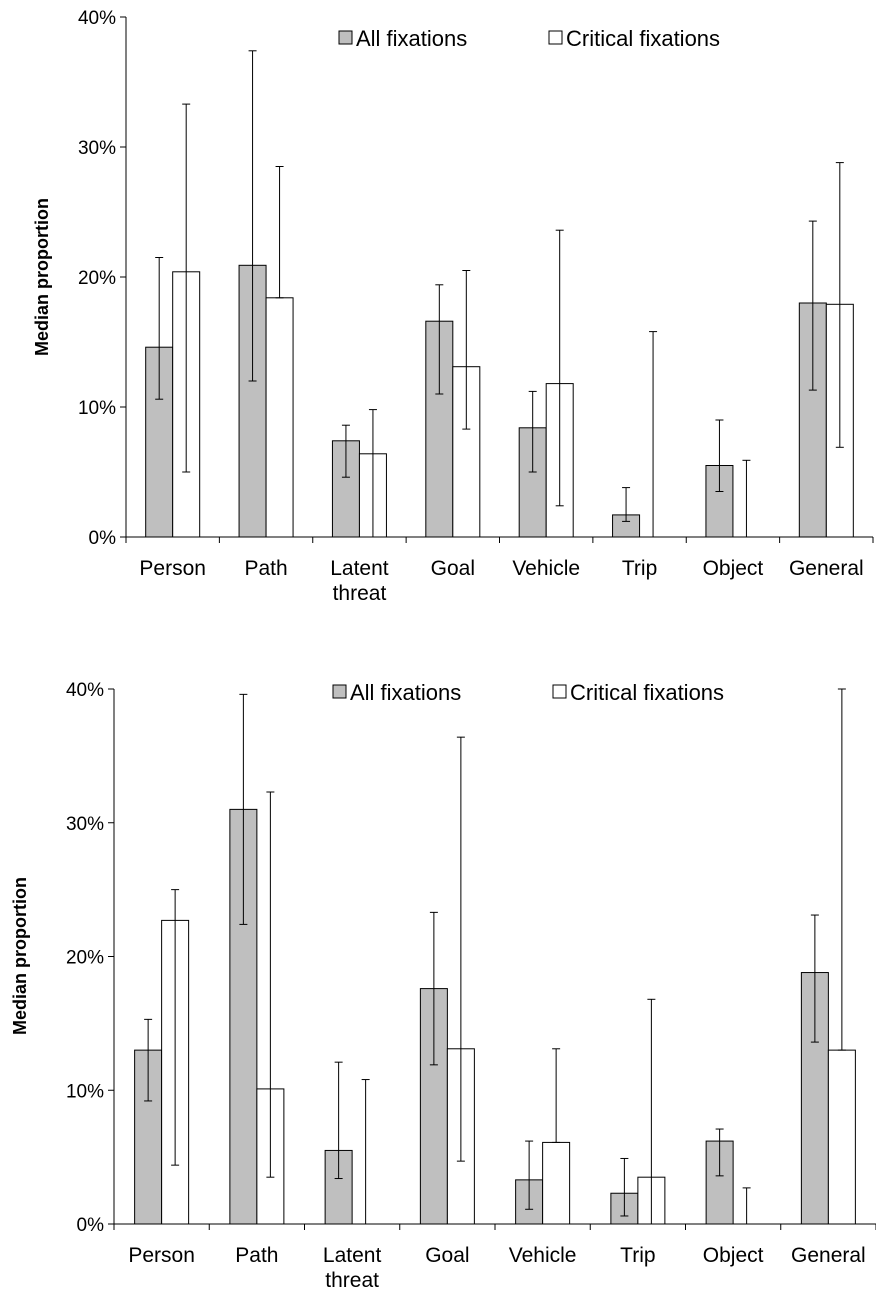 Image resolution: width=876 pixels, height=1302 pixels. I want to click on chart-2-category-label: Trip, so click(637, 1255).